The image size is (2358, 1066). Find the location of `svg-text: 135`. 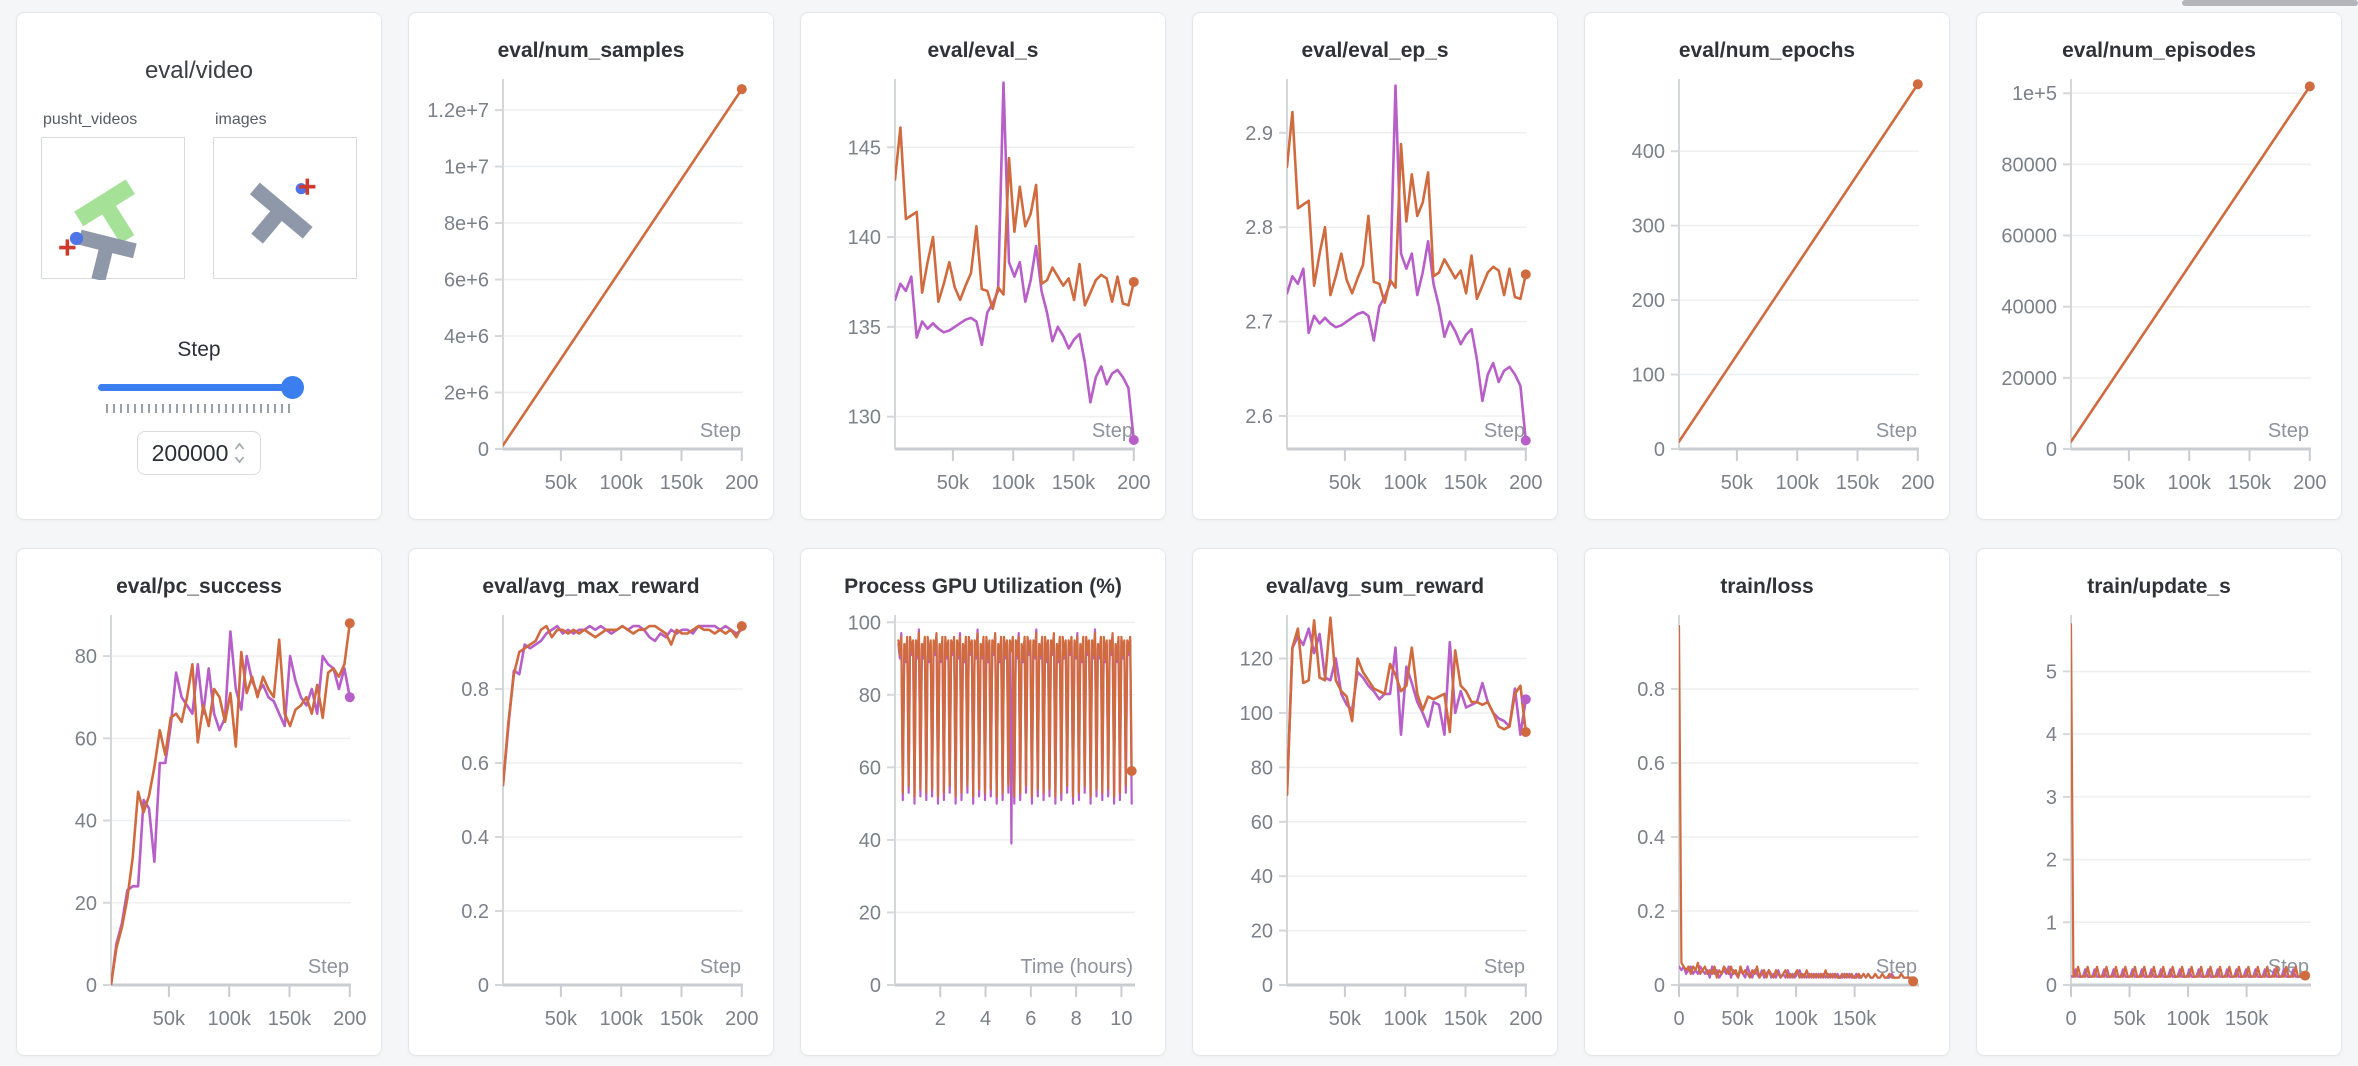

svg-text: 135 is located at coordinates (864, 328).